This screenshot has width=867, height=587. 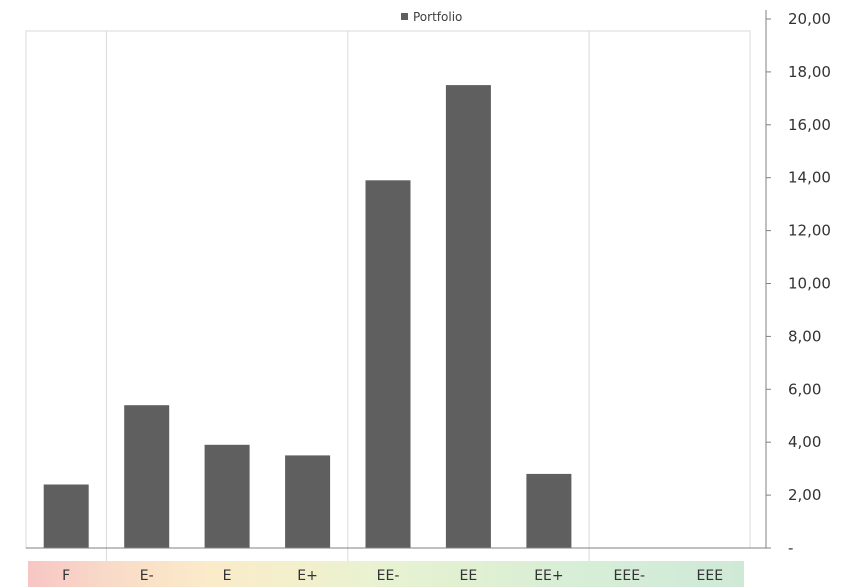 What do you see at coordinates (147, 576) in the screenshot?
I see `x-tick-label: E-` at bounding box center [147, 576].